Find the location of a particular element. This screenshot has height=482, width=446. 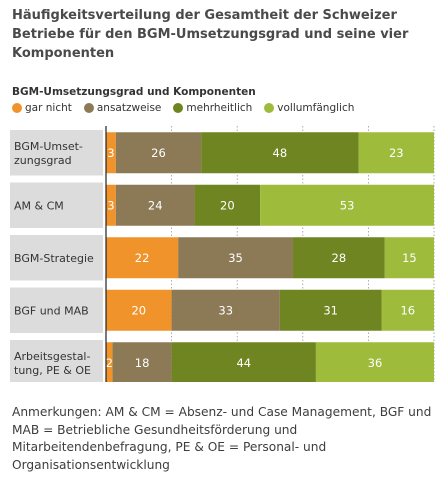

legend-label: ansatzweise is located at coordinates (129, 108).